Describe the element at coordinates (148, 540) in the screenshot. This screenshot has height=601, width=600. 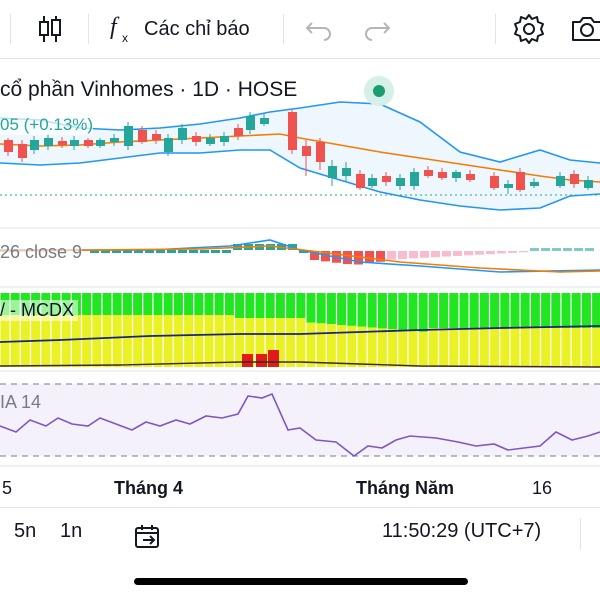
I see `date-range-button` at that location.